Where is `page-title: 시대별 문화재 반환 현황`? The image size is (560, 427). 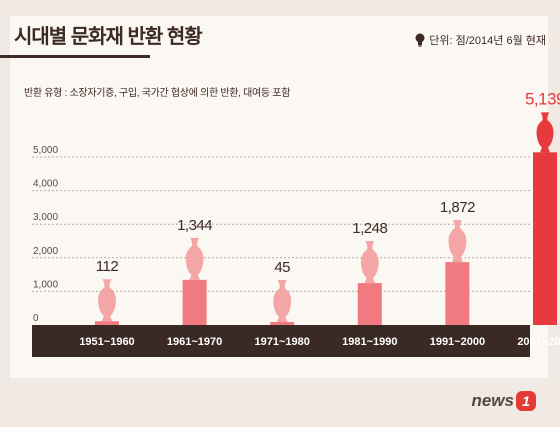 page-title: 시대별 문화재 반환 현황 is located at coordinates (108, 37).